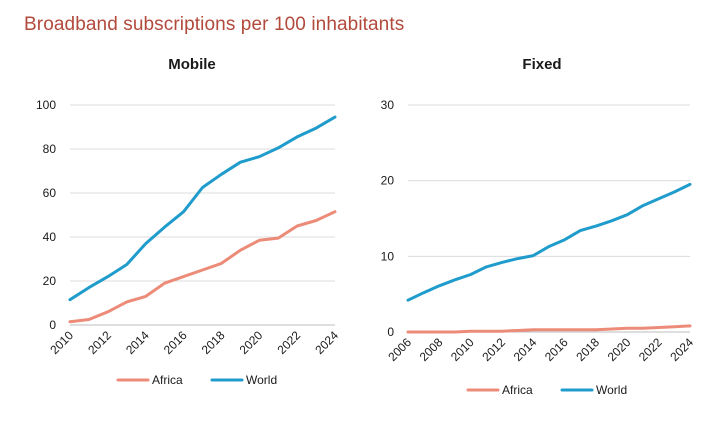 This screenshot has height=429, width=726. I want to click on y-tick-label-mobile-40: 40, so click(50, 237).